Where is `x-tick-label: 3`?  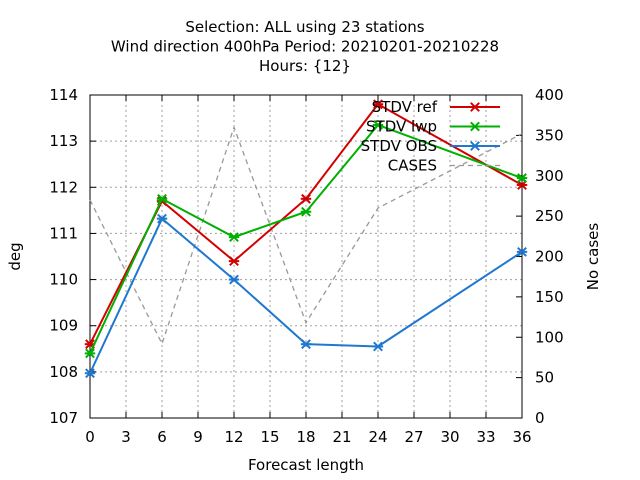
x-tick-label: 3 is located at coordinates (126, 437).